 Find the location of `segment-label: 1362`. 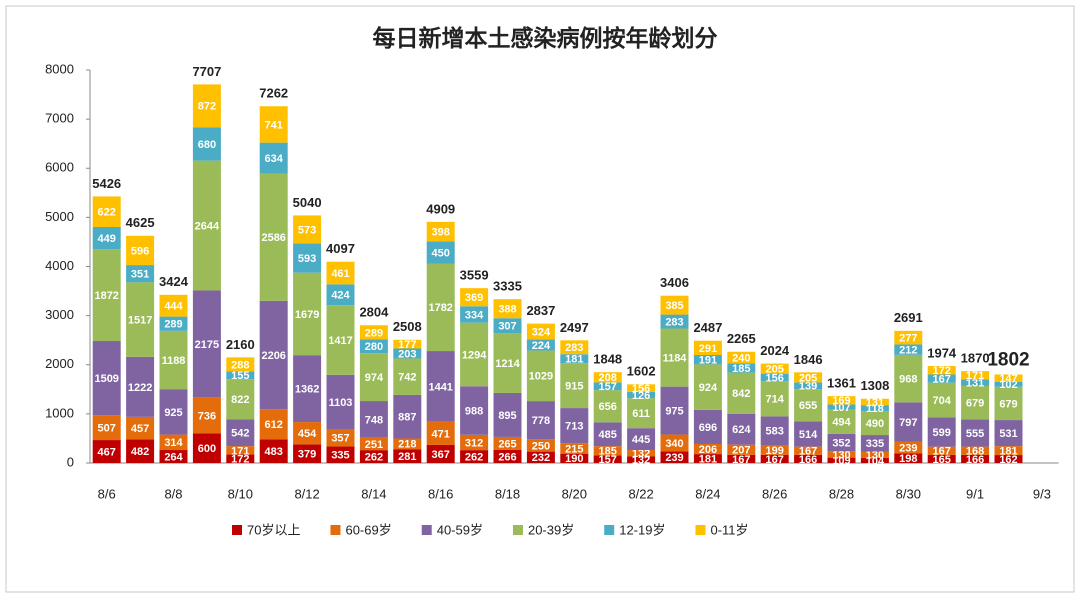

segment-label: 1362 is located at coordinates (307, 390).